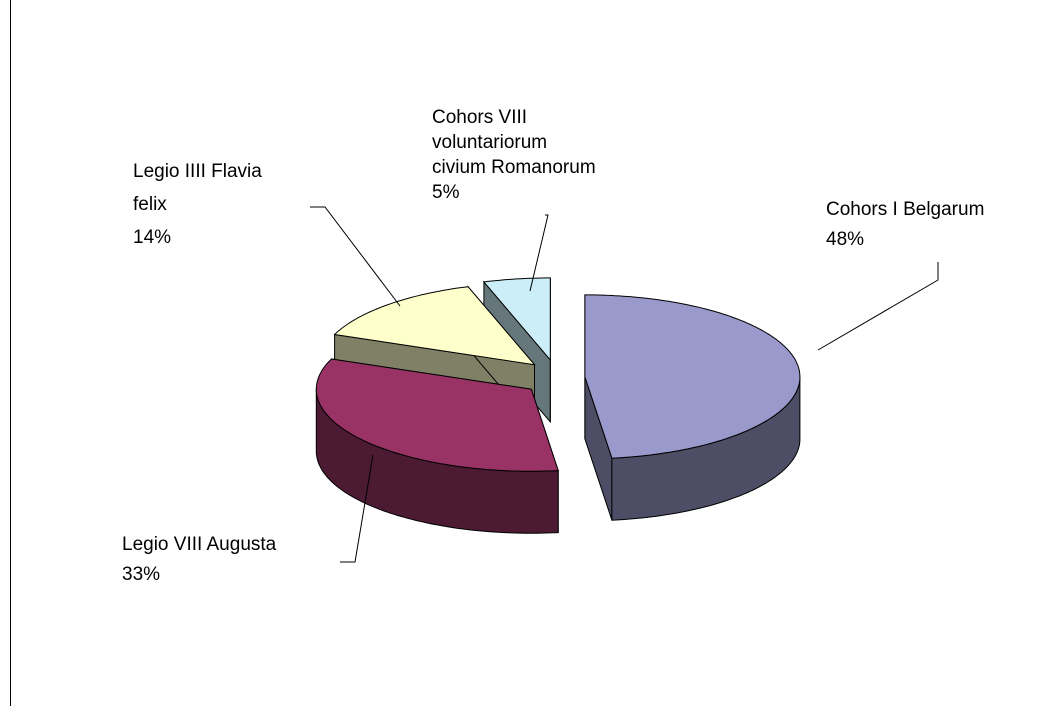  Describe the element at coordinates (845, 239) in the screenshot. I see `value-label: 48%` at that location.